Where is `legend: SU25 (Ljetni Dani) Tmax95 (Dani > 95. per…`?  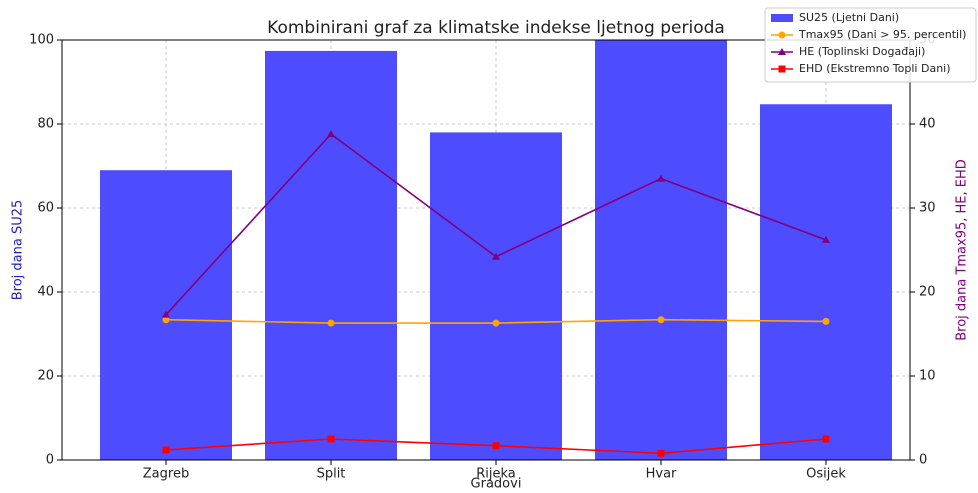
legend: SU25 (Ljetni Dani) Tmax95 (Dani > 95. per… is located at coordinates (870, 45).